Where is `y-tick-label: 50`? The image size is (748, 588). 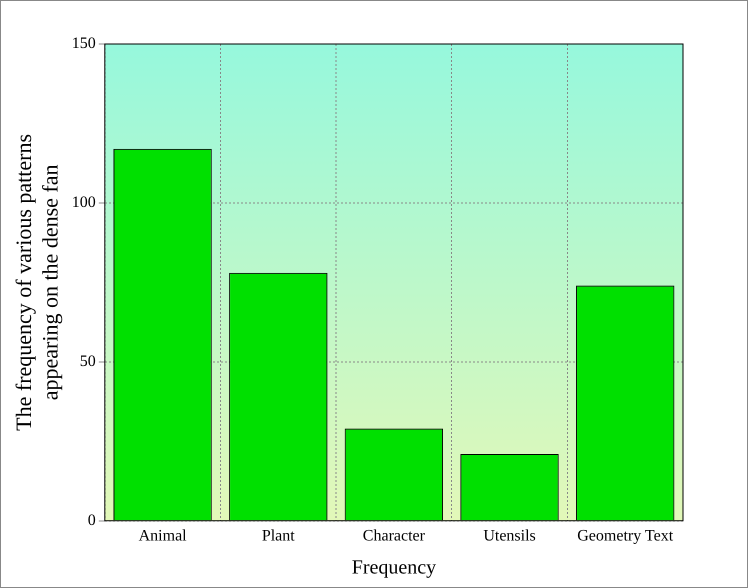
y-tick-label: 50 is located at coordinates (88, 361).